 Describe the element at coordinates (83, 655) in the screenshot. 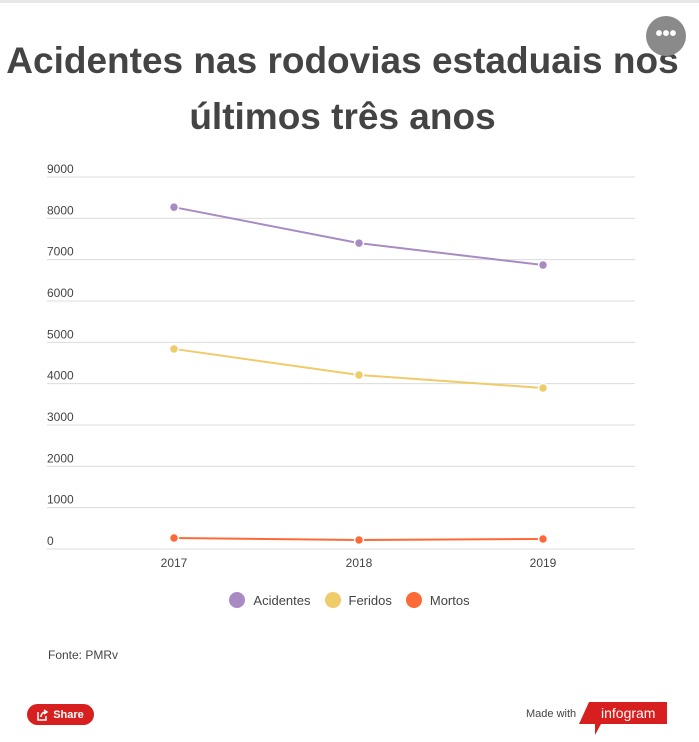

I see `source-note: Fonte: PMRv` at that location.